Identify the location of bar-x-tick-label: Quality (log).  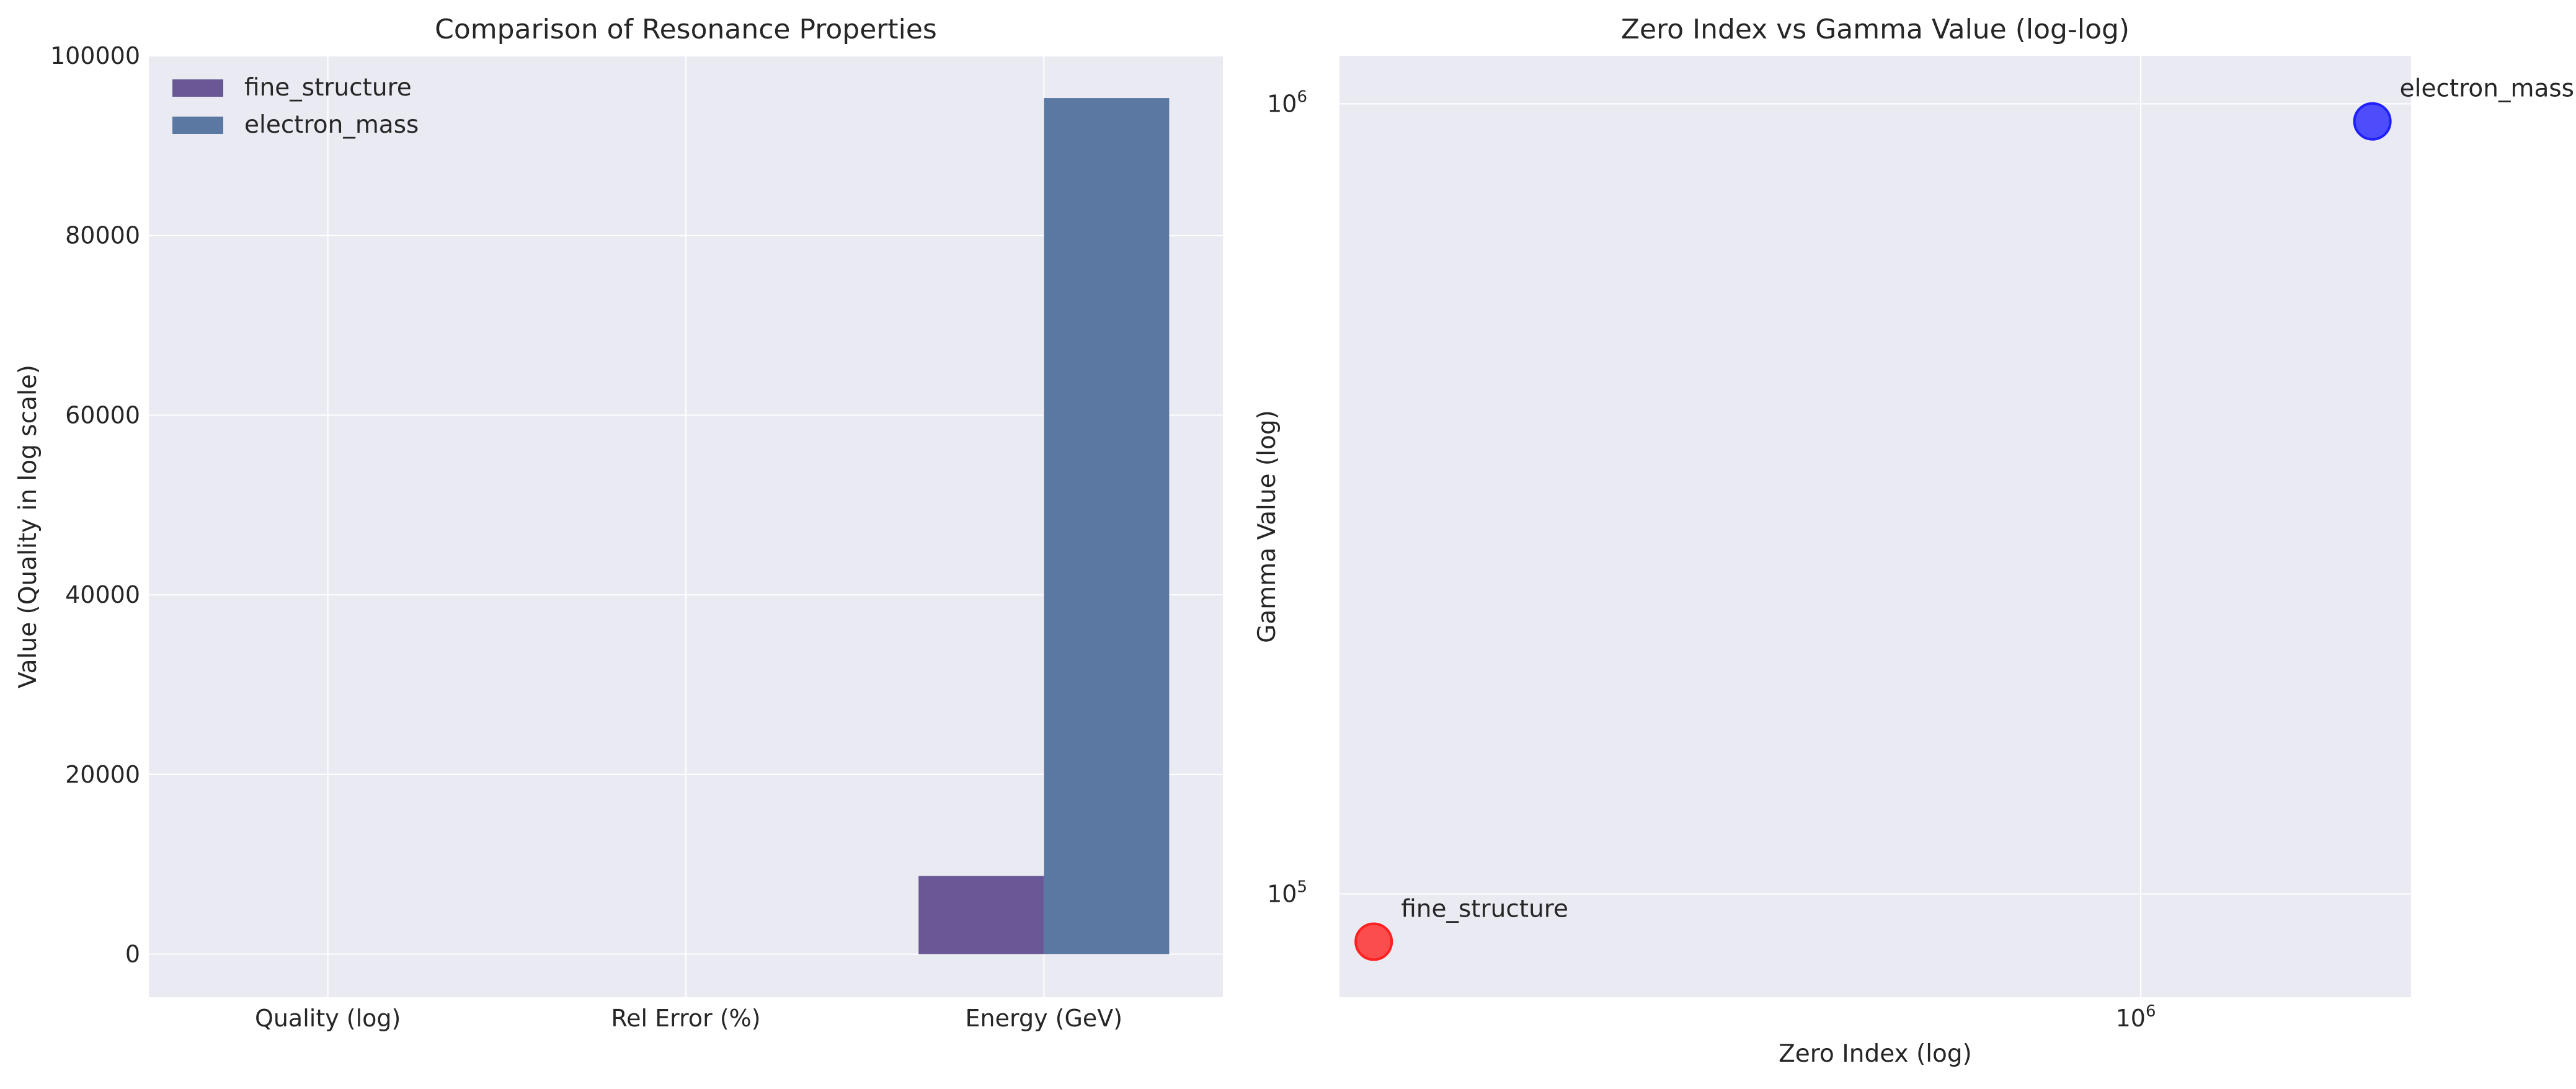
(328, 1018).